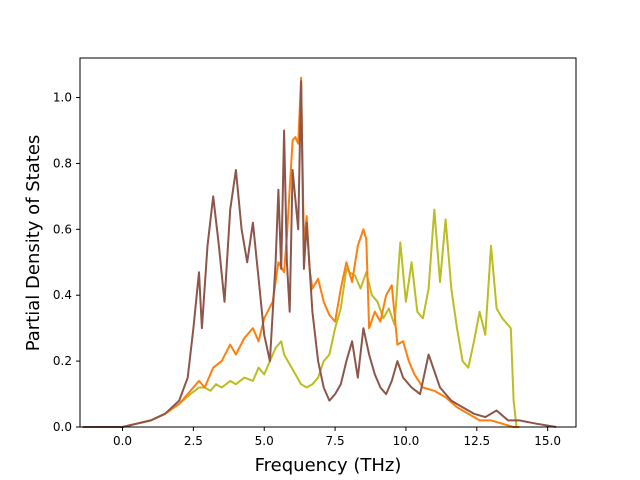  Describe the element at coordinates (264, 441) in the screenshot. I see `x-tick-label: 5.0` at that location.